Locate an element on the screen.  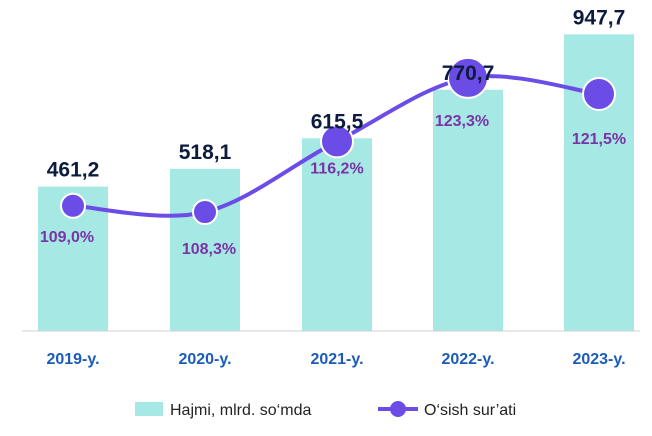
x-tick-label: 2022-y. is located at coordinates (467, 359).